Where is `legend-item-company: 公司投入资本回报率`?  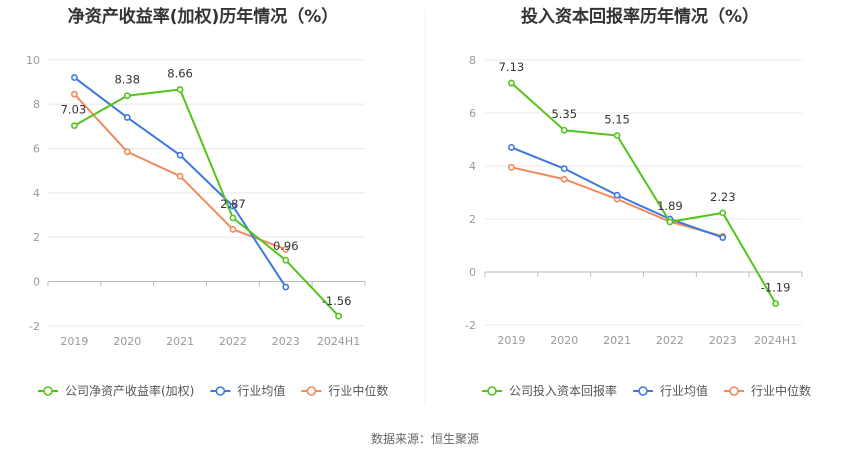
legend-item-company: 公司投入资本回报率 is located at coordinates (549, 390).